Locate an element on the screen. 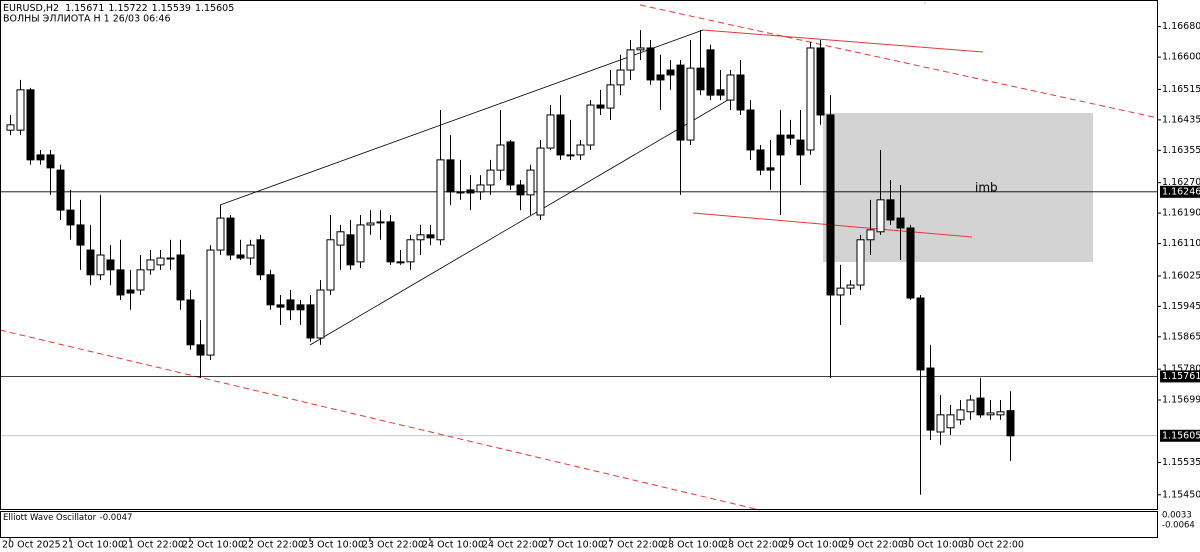 The image size is (1200, 552). subtitle: ВОЛНЫ ЭЛЛИОТА H 1 26/03 06:46 is located at coordinates (87, 19).